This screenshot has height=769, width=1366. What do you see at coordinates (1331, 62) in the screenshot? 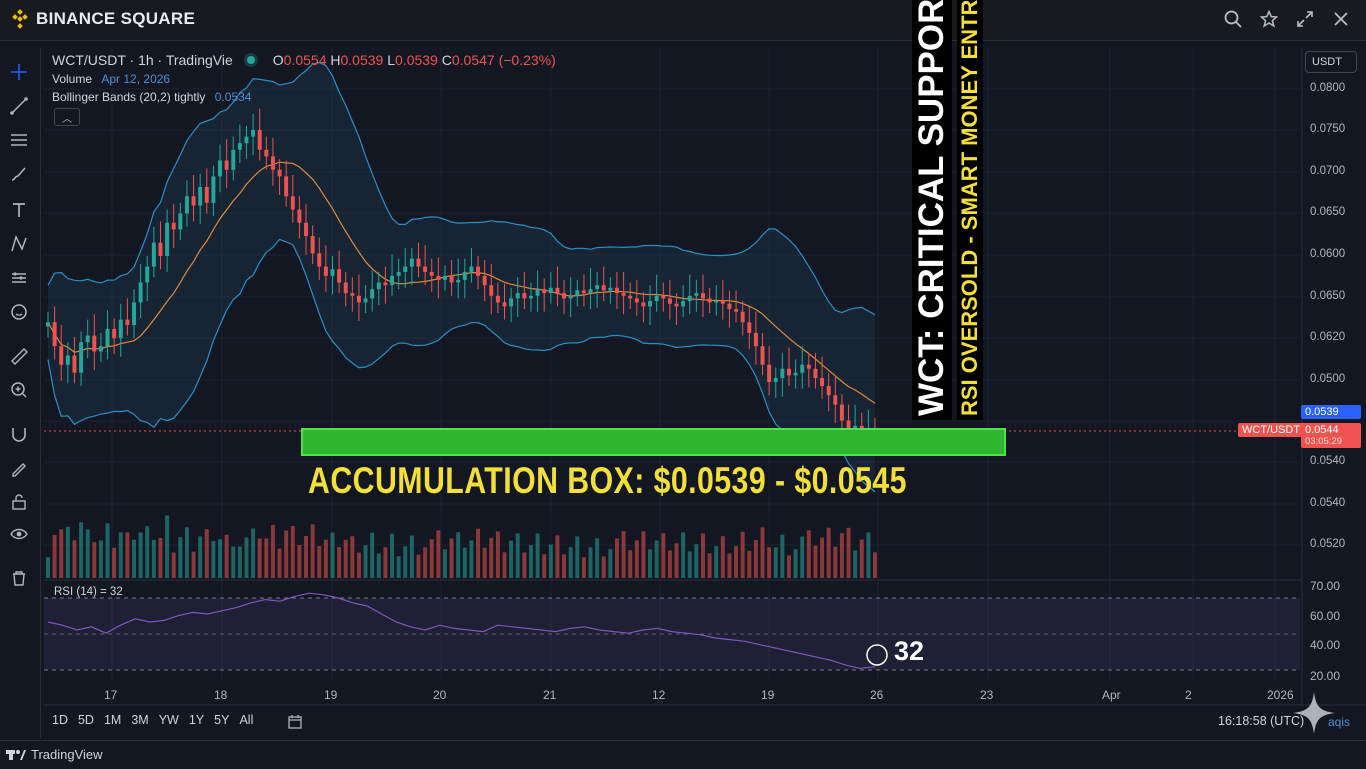
I see `currency-button: USDT` at bounding box center [1331, 62].